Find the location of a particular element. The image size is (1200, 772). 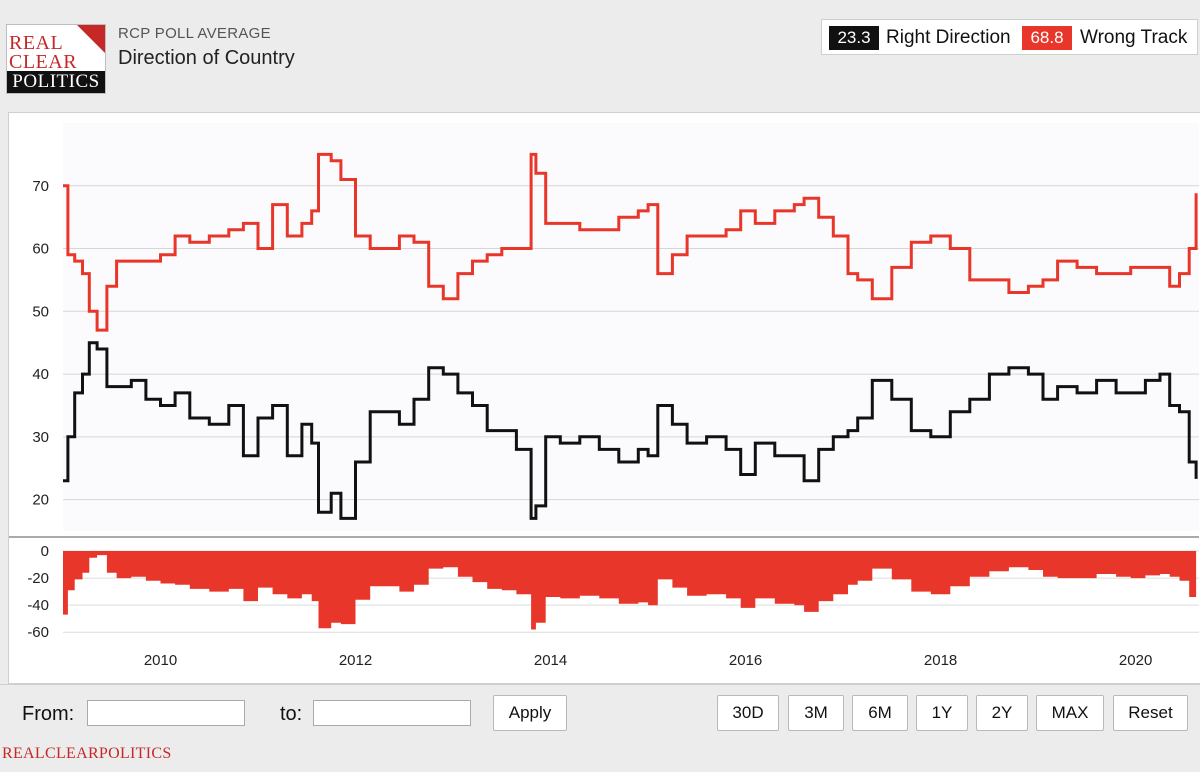

to-date-input is located at coordinates (392, 713).